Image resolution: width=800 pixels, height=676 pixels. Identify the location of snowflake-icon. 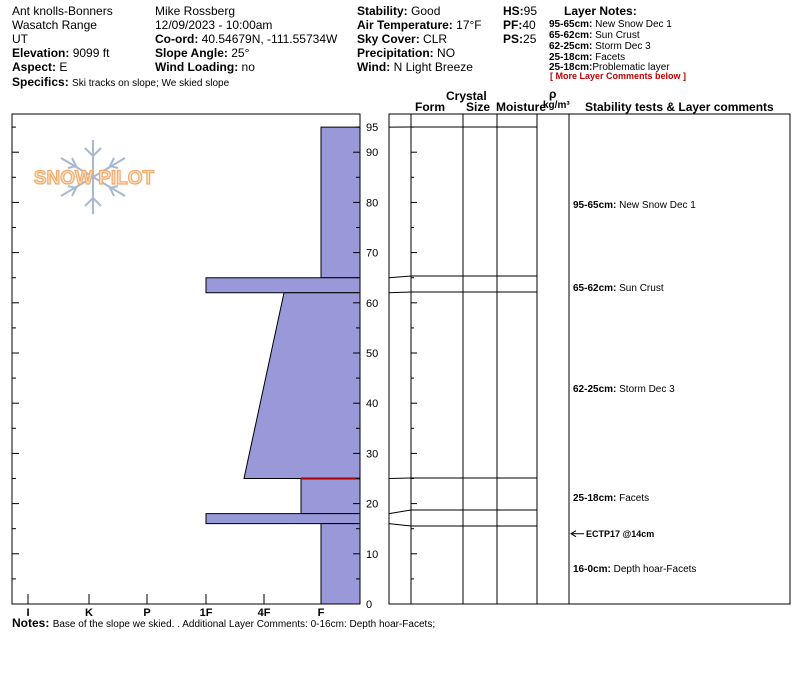
(93, 177).